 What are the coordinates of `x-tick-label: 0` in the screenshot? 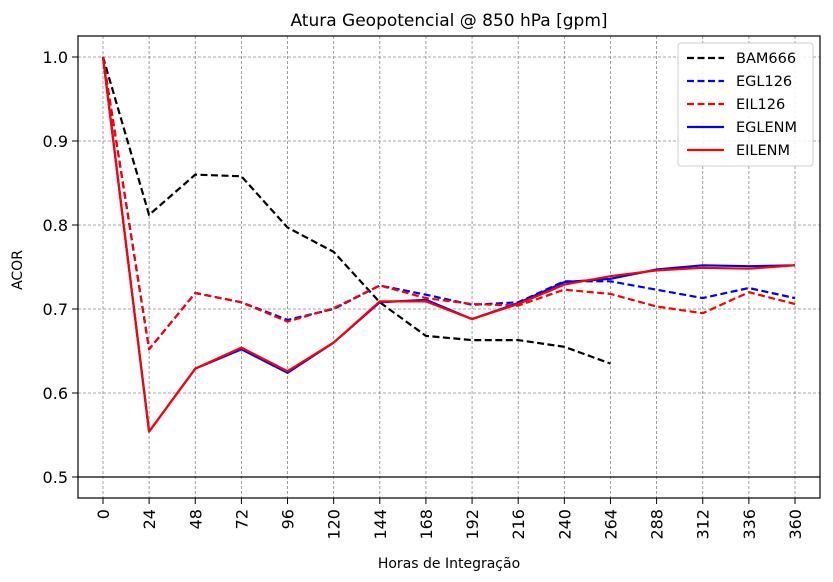 It's located at (103, 514).